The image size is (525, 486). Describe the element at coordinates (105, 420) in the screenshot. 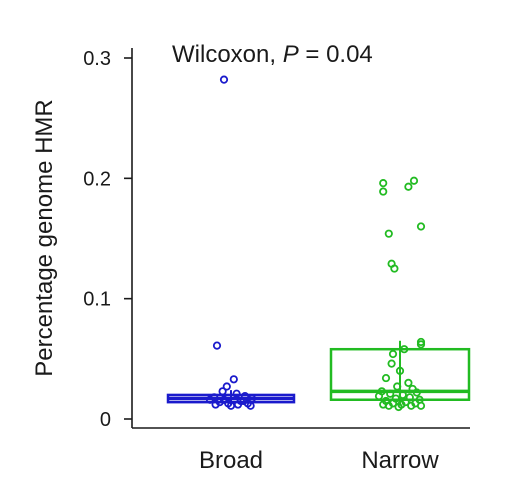

I see `y-tick-label: 0` at that location.